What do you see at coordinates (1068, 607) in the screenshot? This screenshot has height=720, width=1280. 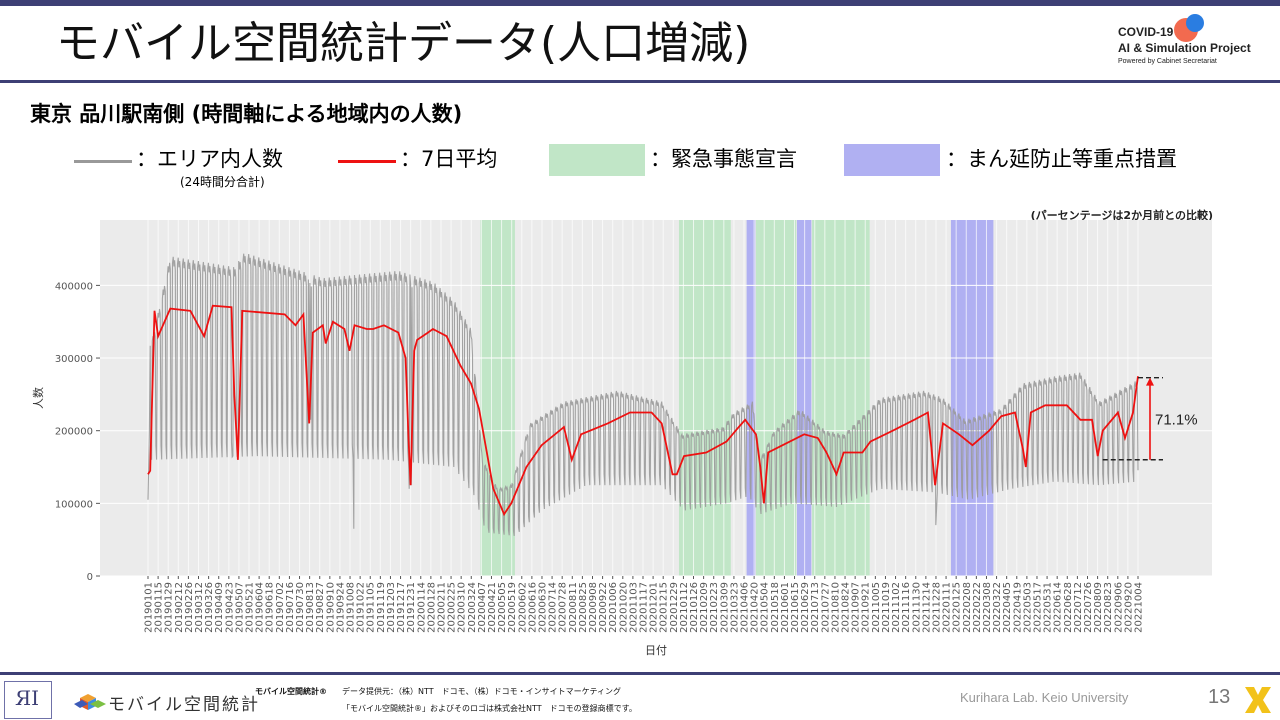 I see `x-tick-label: 20220628` at bounding box center [1068, 607].